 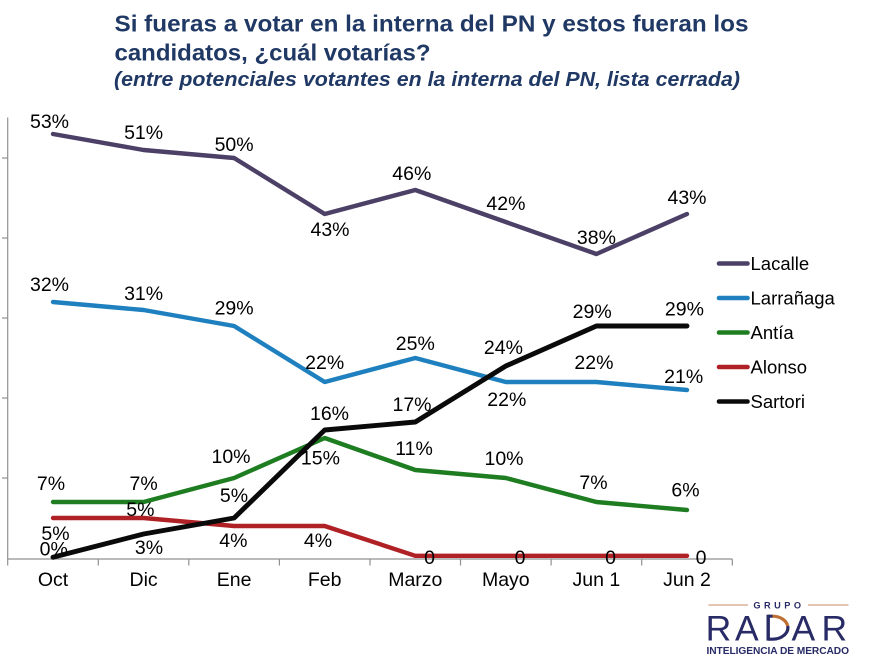 What do you see at coordinates (414, 449) in the screenshot?
I see `svg-text: 11%` at bounding box center [414, 449].